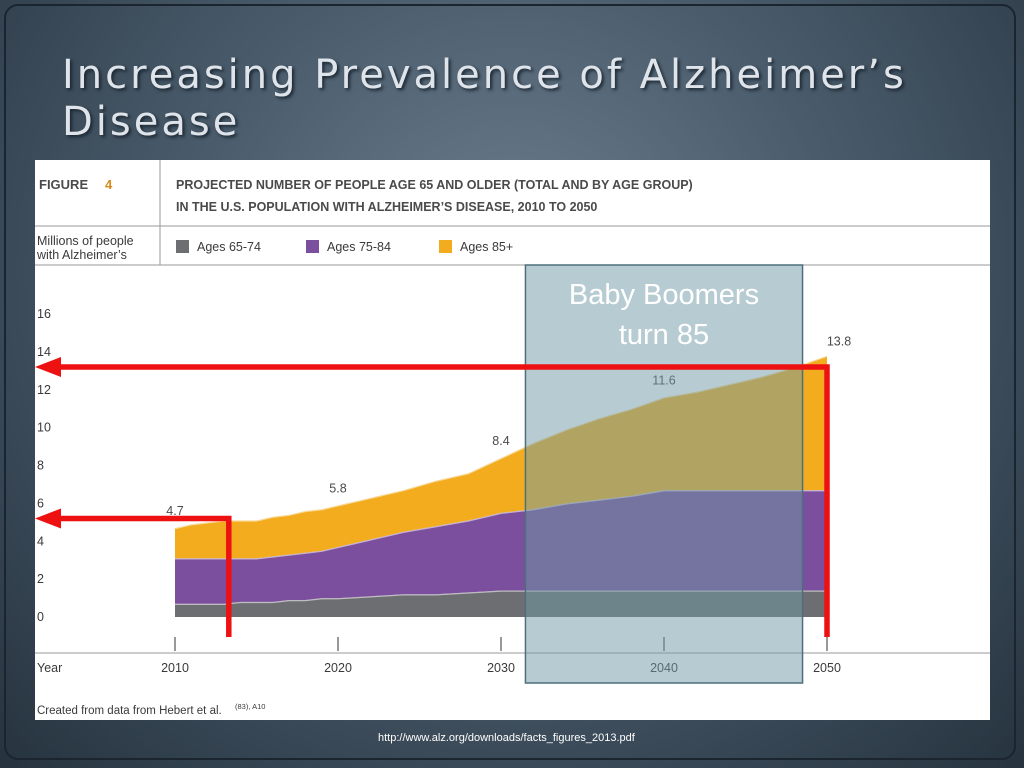  What do you see at coordinates (48, 518) in the screenshot?
I see `arrow-low-head` at bounding box center [48, 518].